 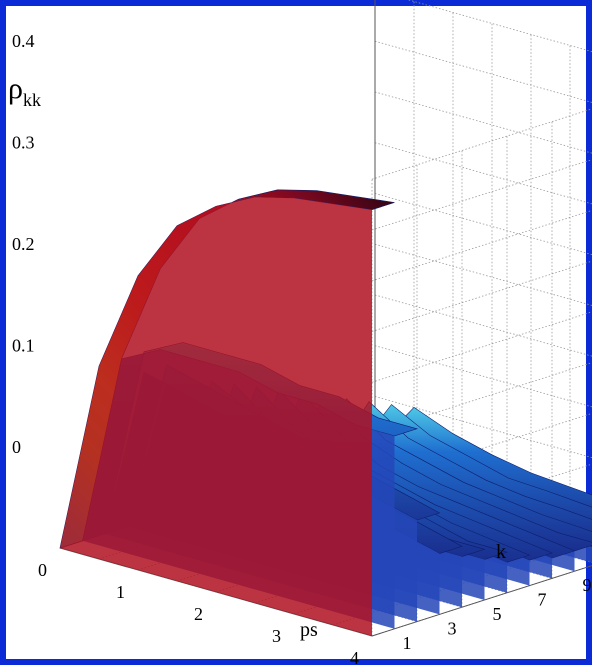 What do you see at coordinates (32, 100) in the screenshot?
I see `z-axis-label-sub: kk` at bounding box center [32, 100].